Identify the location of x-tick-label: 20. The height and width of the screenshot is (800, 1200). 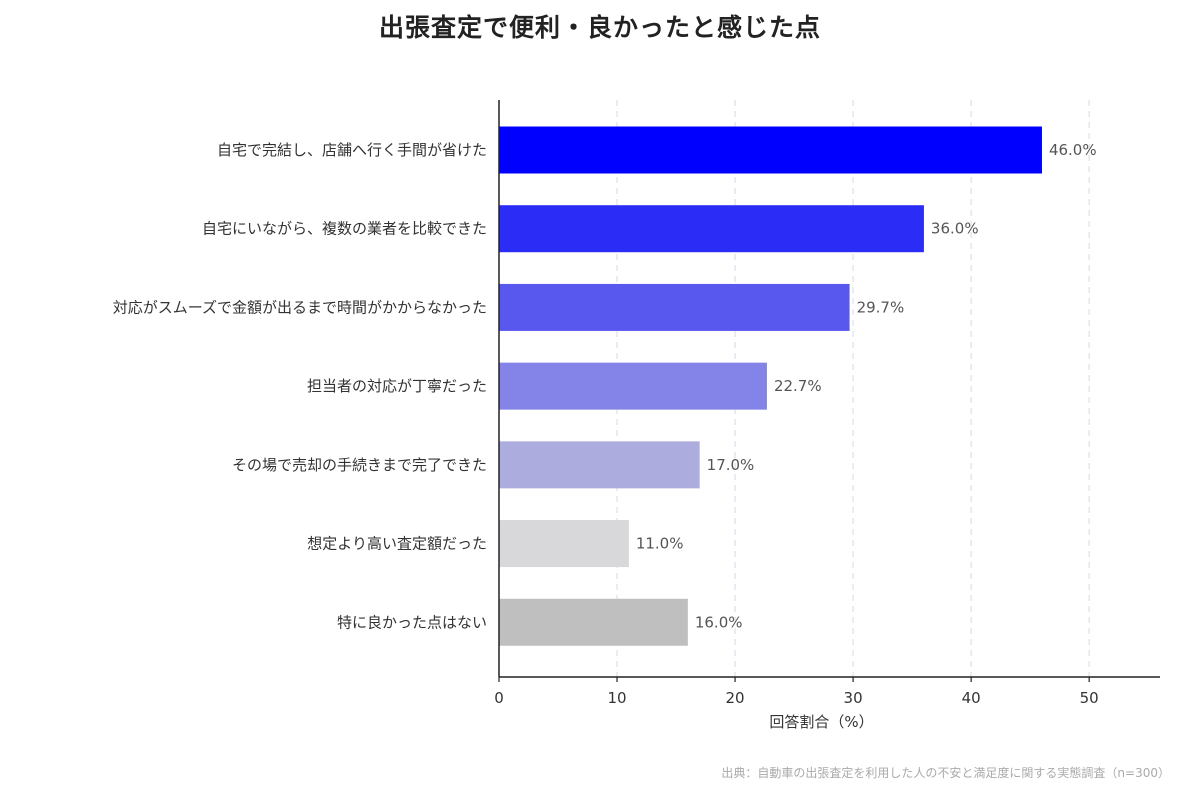
(735, 698).